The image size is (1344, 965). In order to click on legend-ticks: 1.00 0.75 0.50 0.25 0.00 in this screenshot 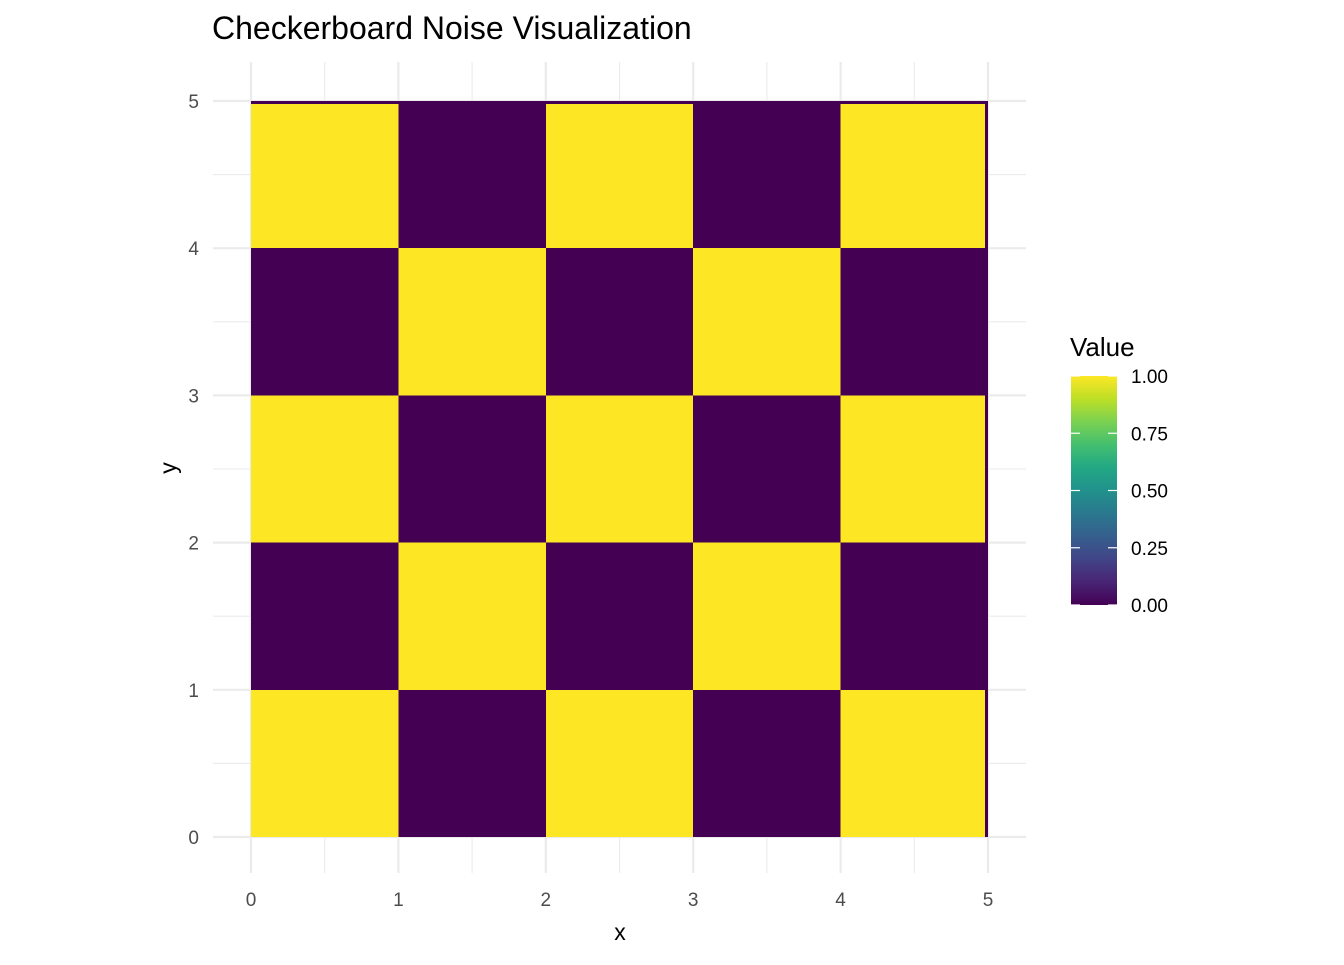, I will do `click(1119, 492)`.